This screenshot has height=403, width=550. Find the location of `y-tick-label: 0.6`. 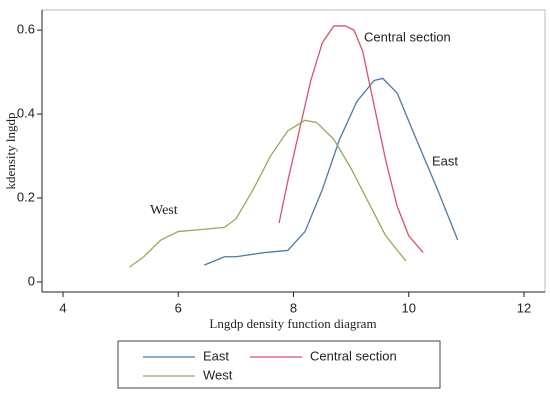

y-tick-label: 0.6 is located at coordinates (26, 29).